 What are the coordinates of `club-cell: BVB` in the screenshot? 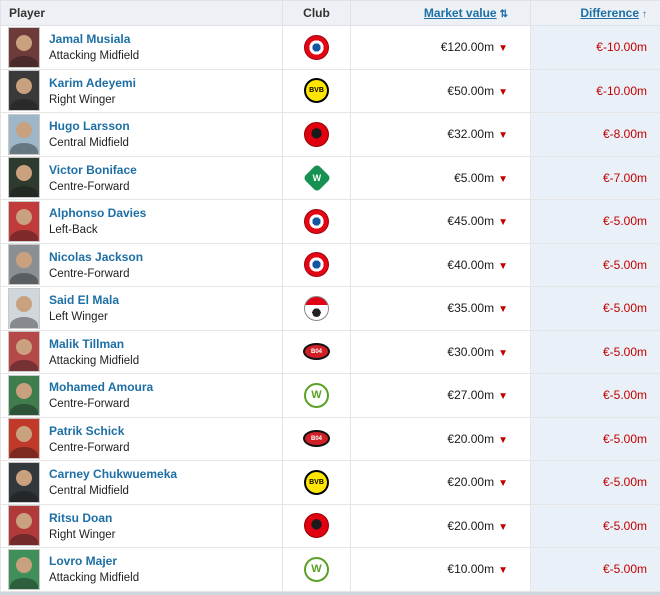 It's located at (316, 90).